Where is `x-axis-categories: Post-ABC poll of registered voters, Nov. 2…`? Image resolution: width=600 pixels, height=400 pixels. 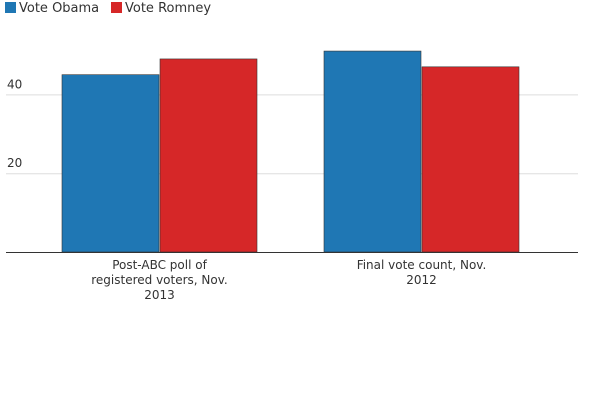 x-axis-categories: Post-ABC poll of registered voters, Nov. 2… is located at coordinates (288, 280).